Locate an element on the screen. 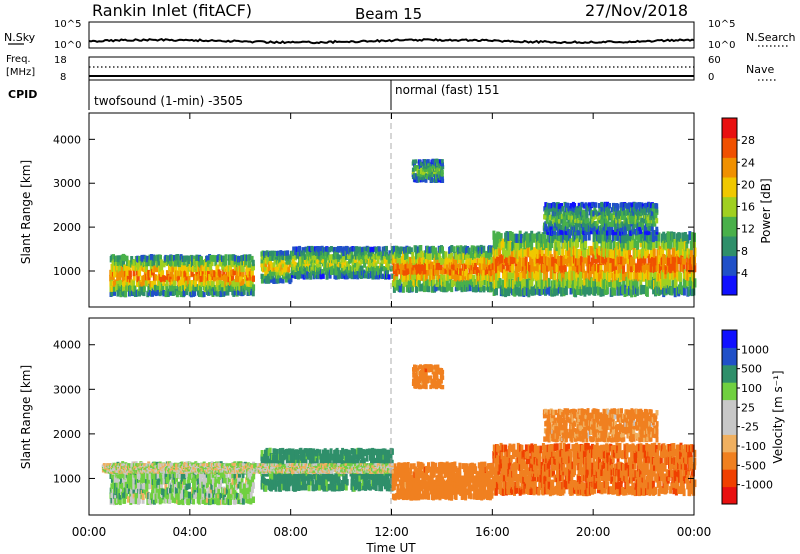 This screenshot has width=800, height=554. colorbar-swatch is located at coordinates (729, 226).